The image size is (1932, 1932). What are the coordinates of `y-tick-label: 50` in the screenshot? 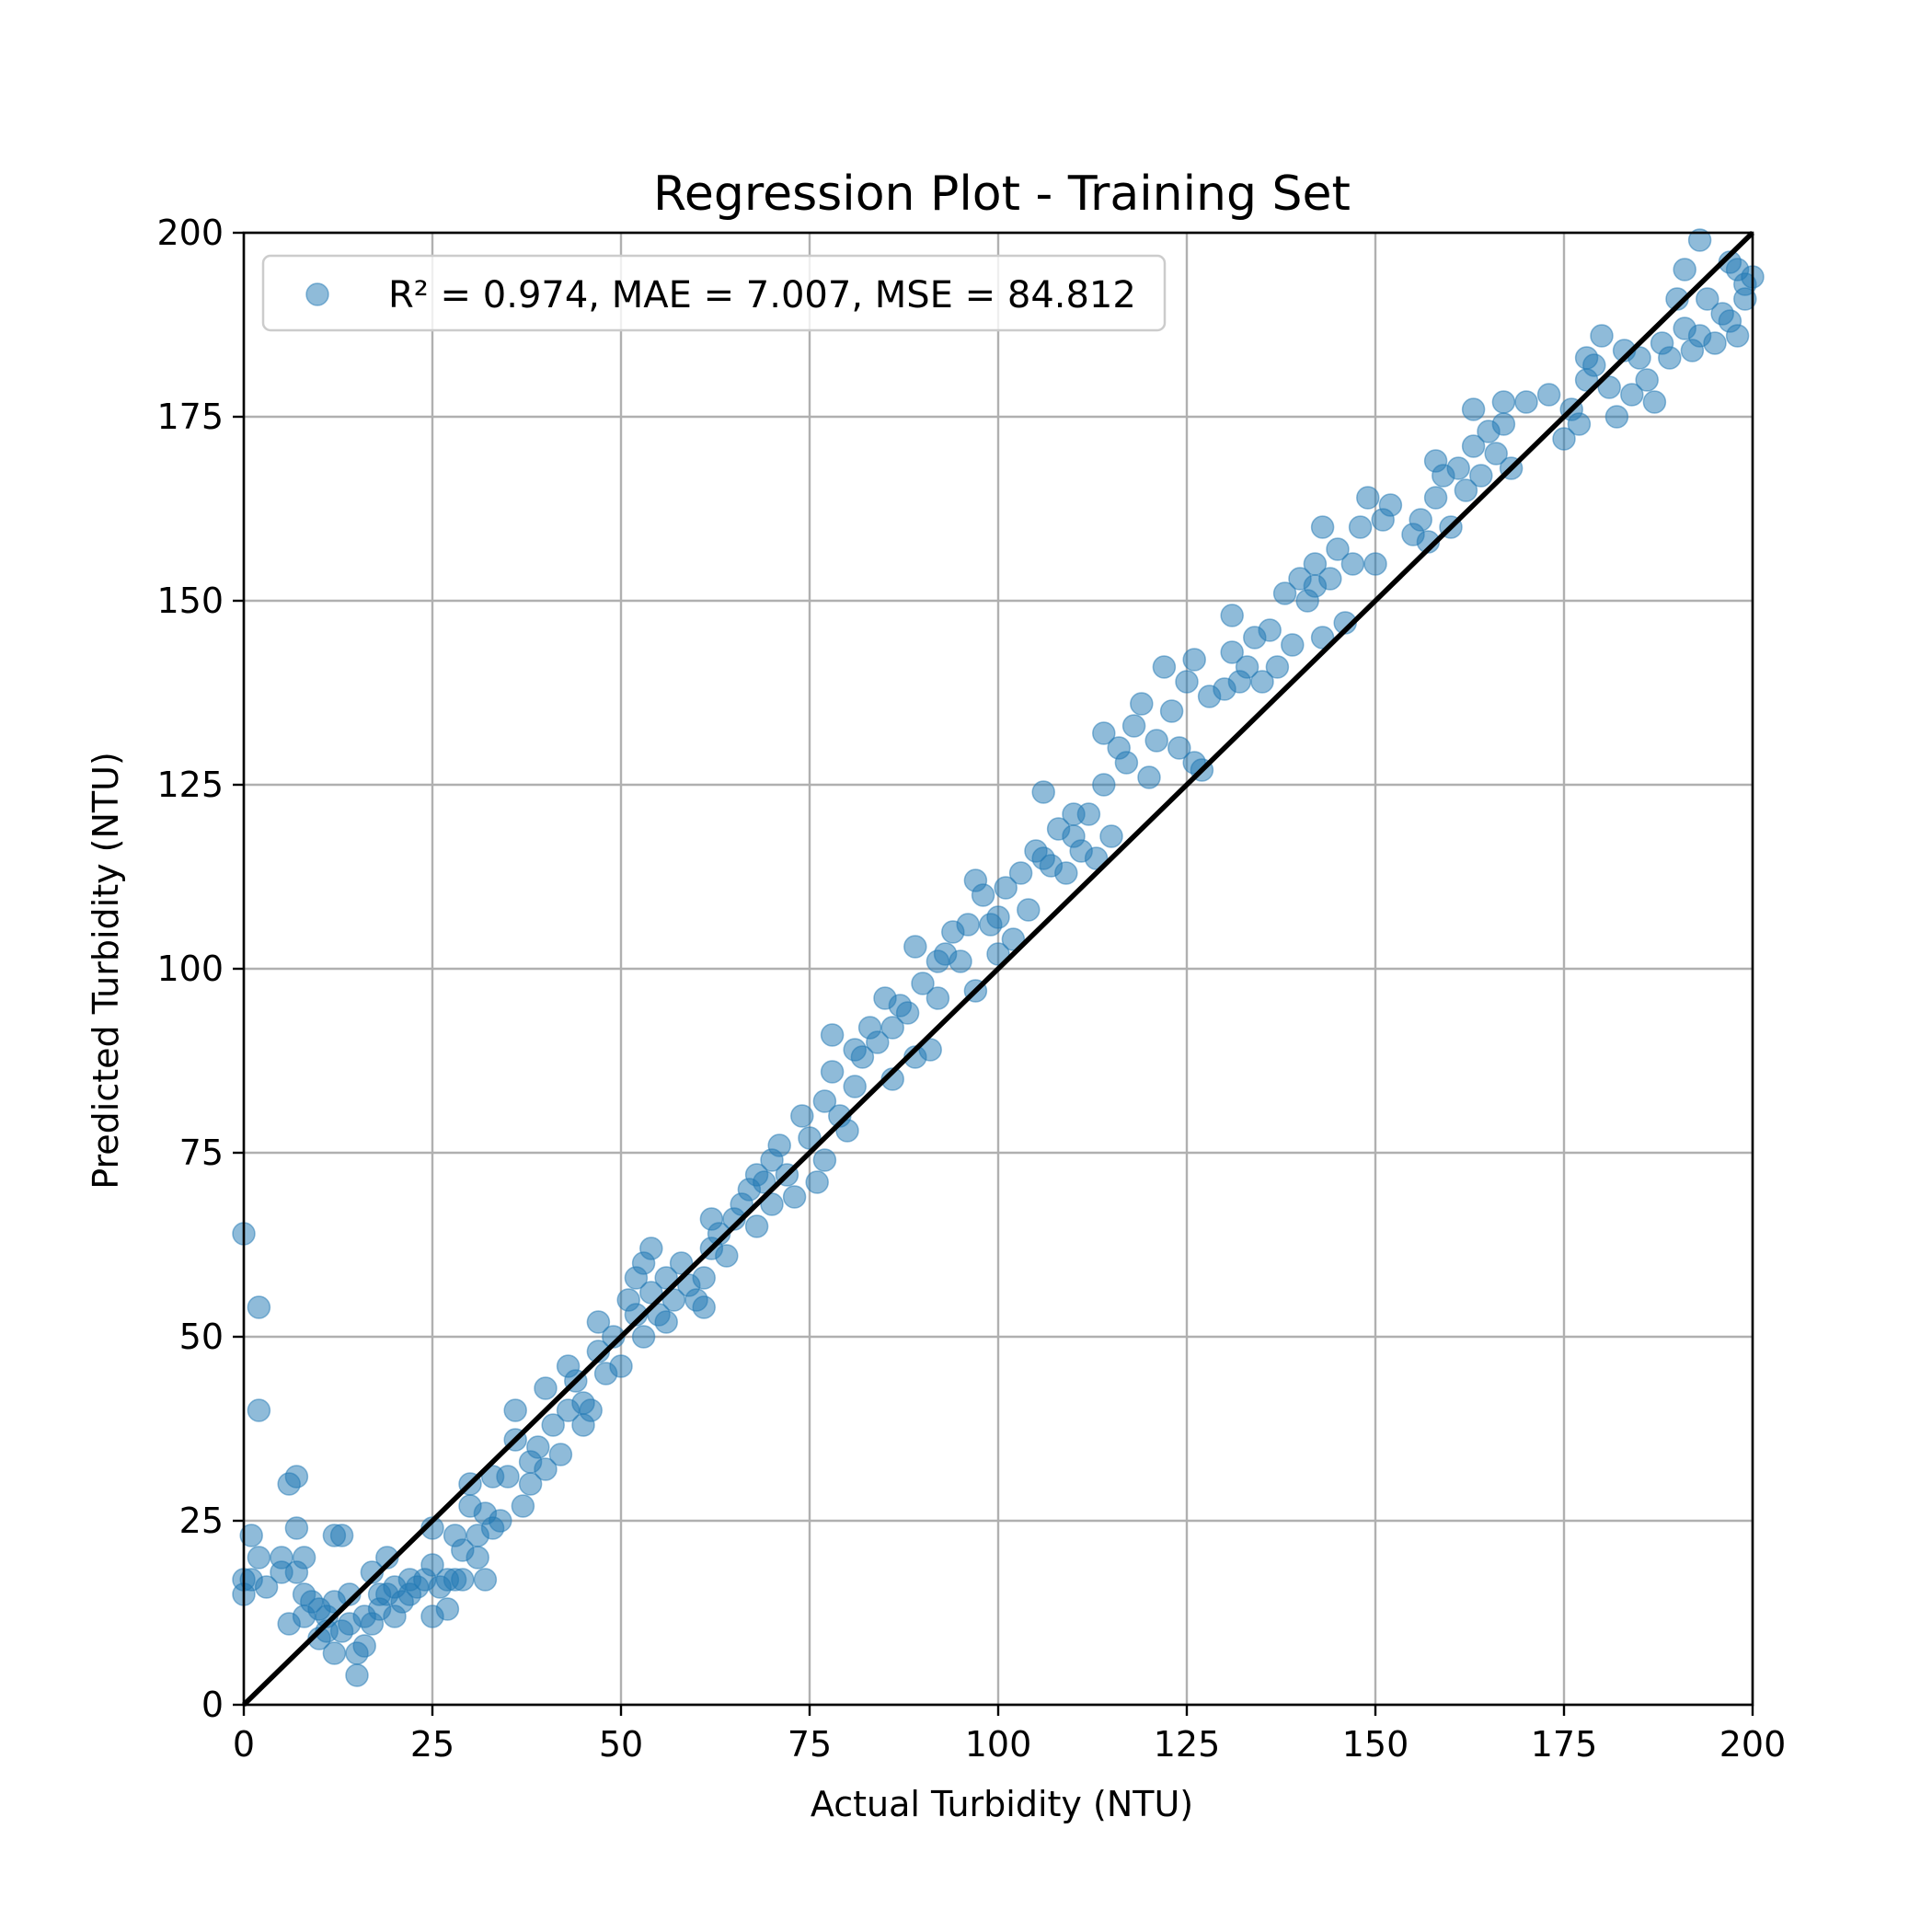 It's located at (201, 1337).